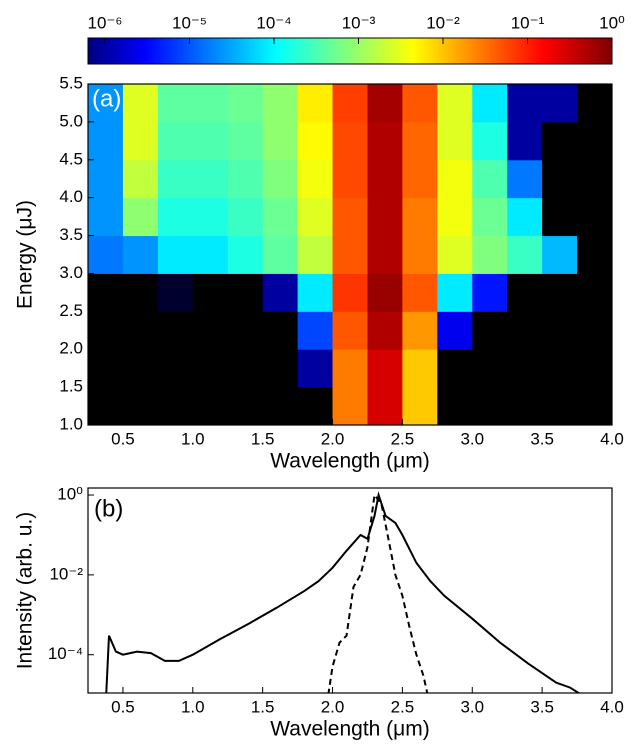 The image size is (637, 751). I want to click on panel-label: (a), so click(106, 98).